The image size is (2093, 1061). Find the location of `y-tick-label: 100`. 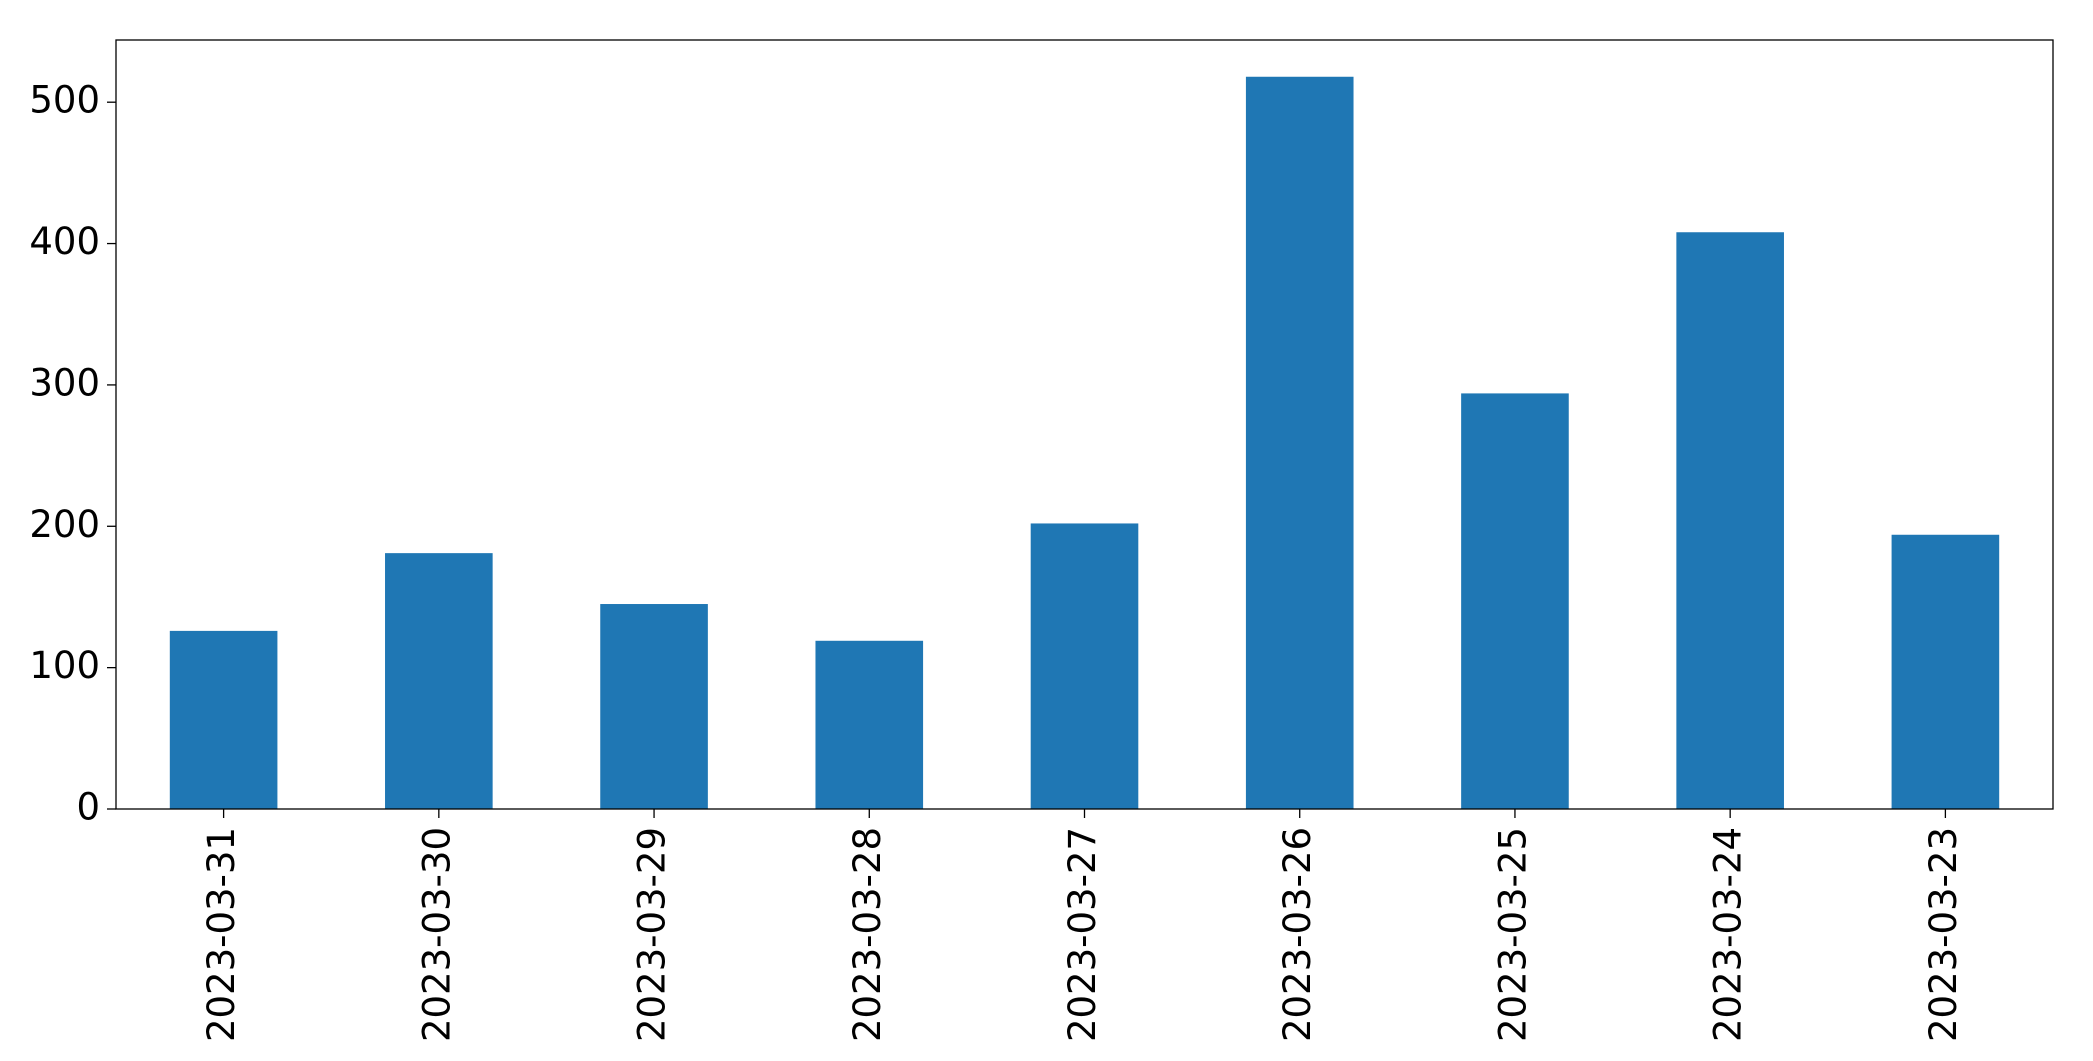

y-tick-label: 100 is located at coordinates (64, 665).